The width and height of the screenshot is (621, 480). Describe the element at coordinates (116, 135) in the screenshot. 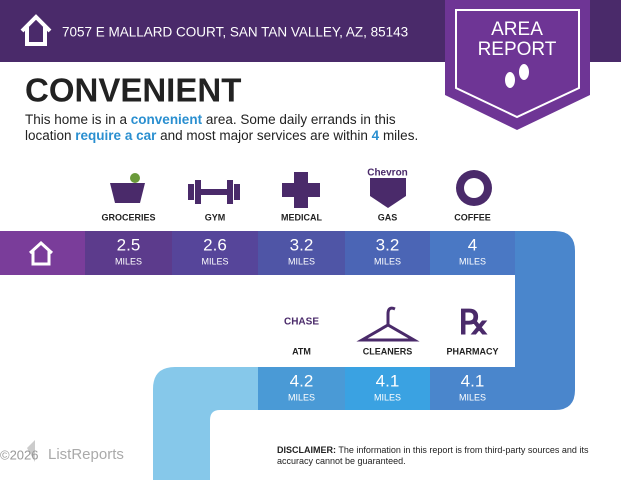

I see `highlight: require a car` at that location.